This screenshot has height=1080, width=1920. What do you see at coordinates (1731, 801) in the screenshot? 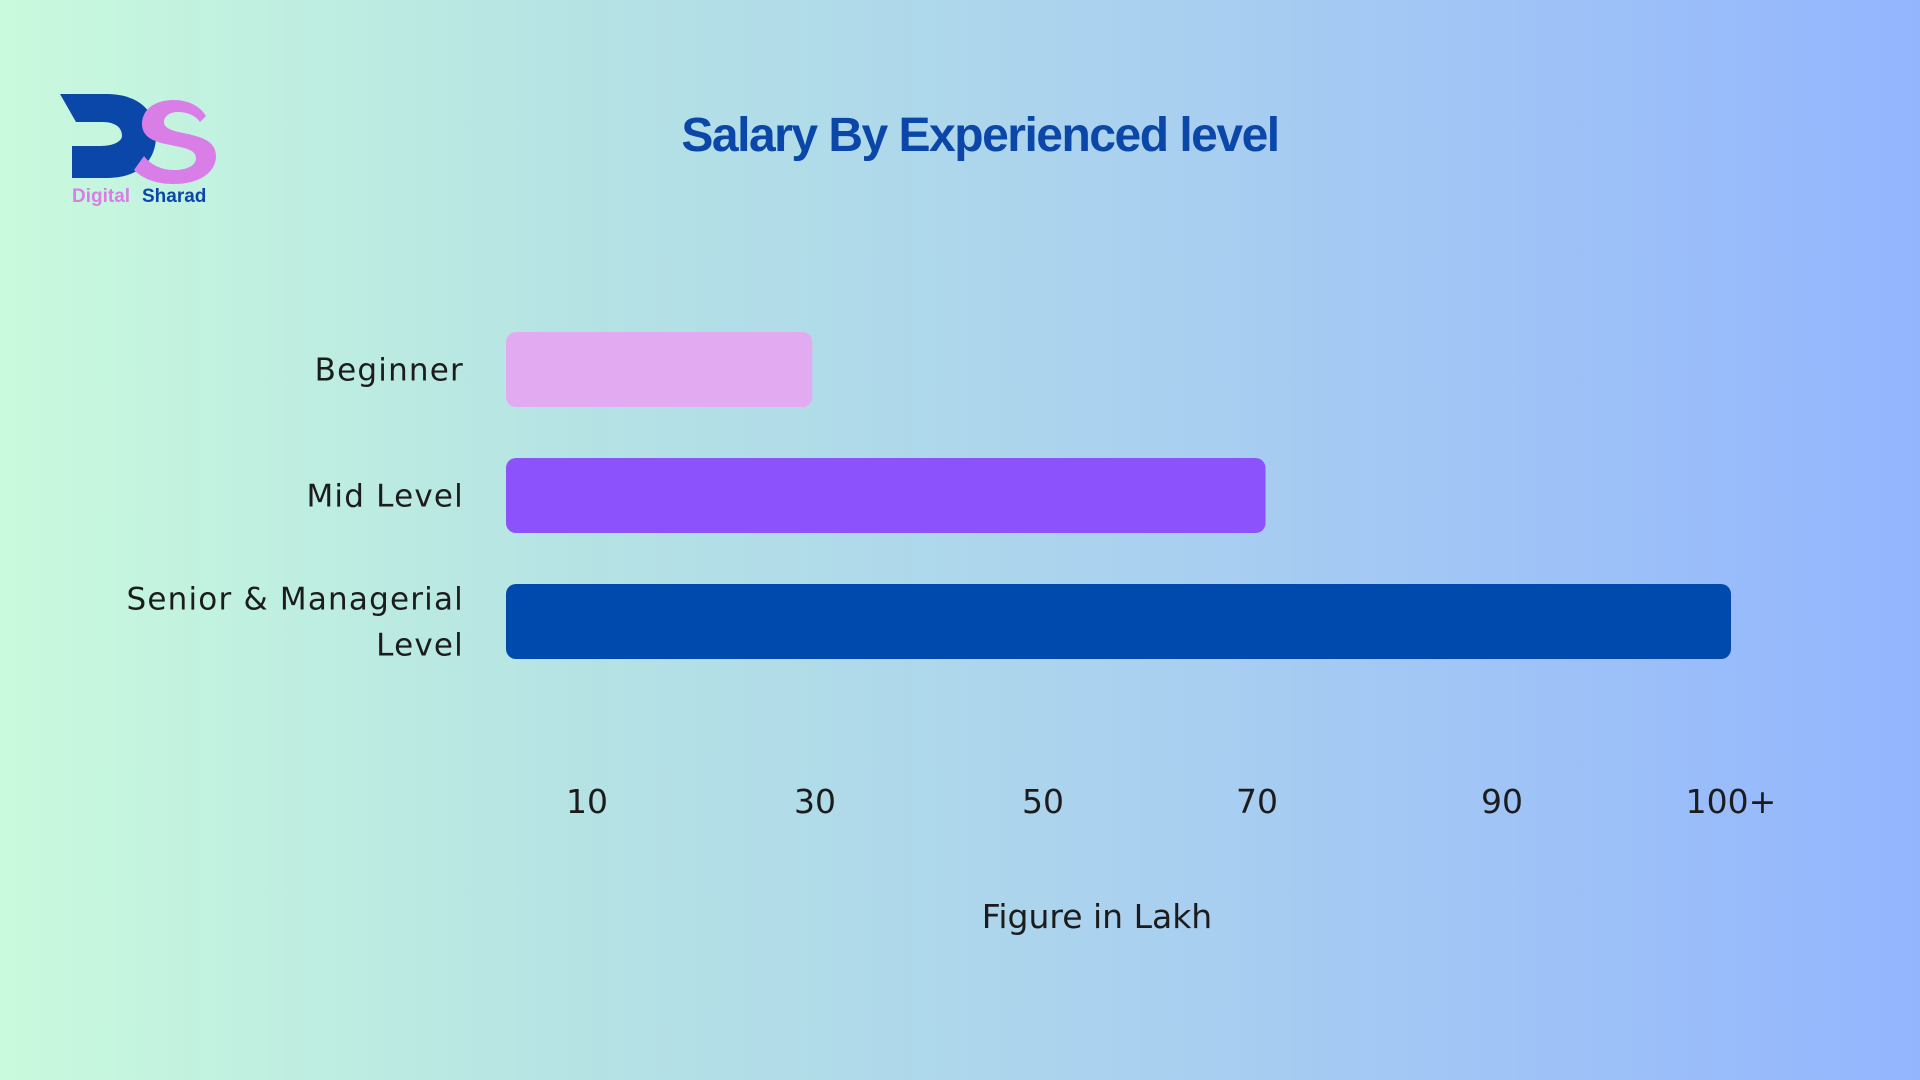
I see `x-tick-label-6: 100+` at bounding box center [1731, 801].